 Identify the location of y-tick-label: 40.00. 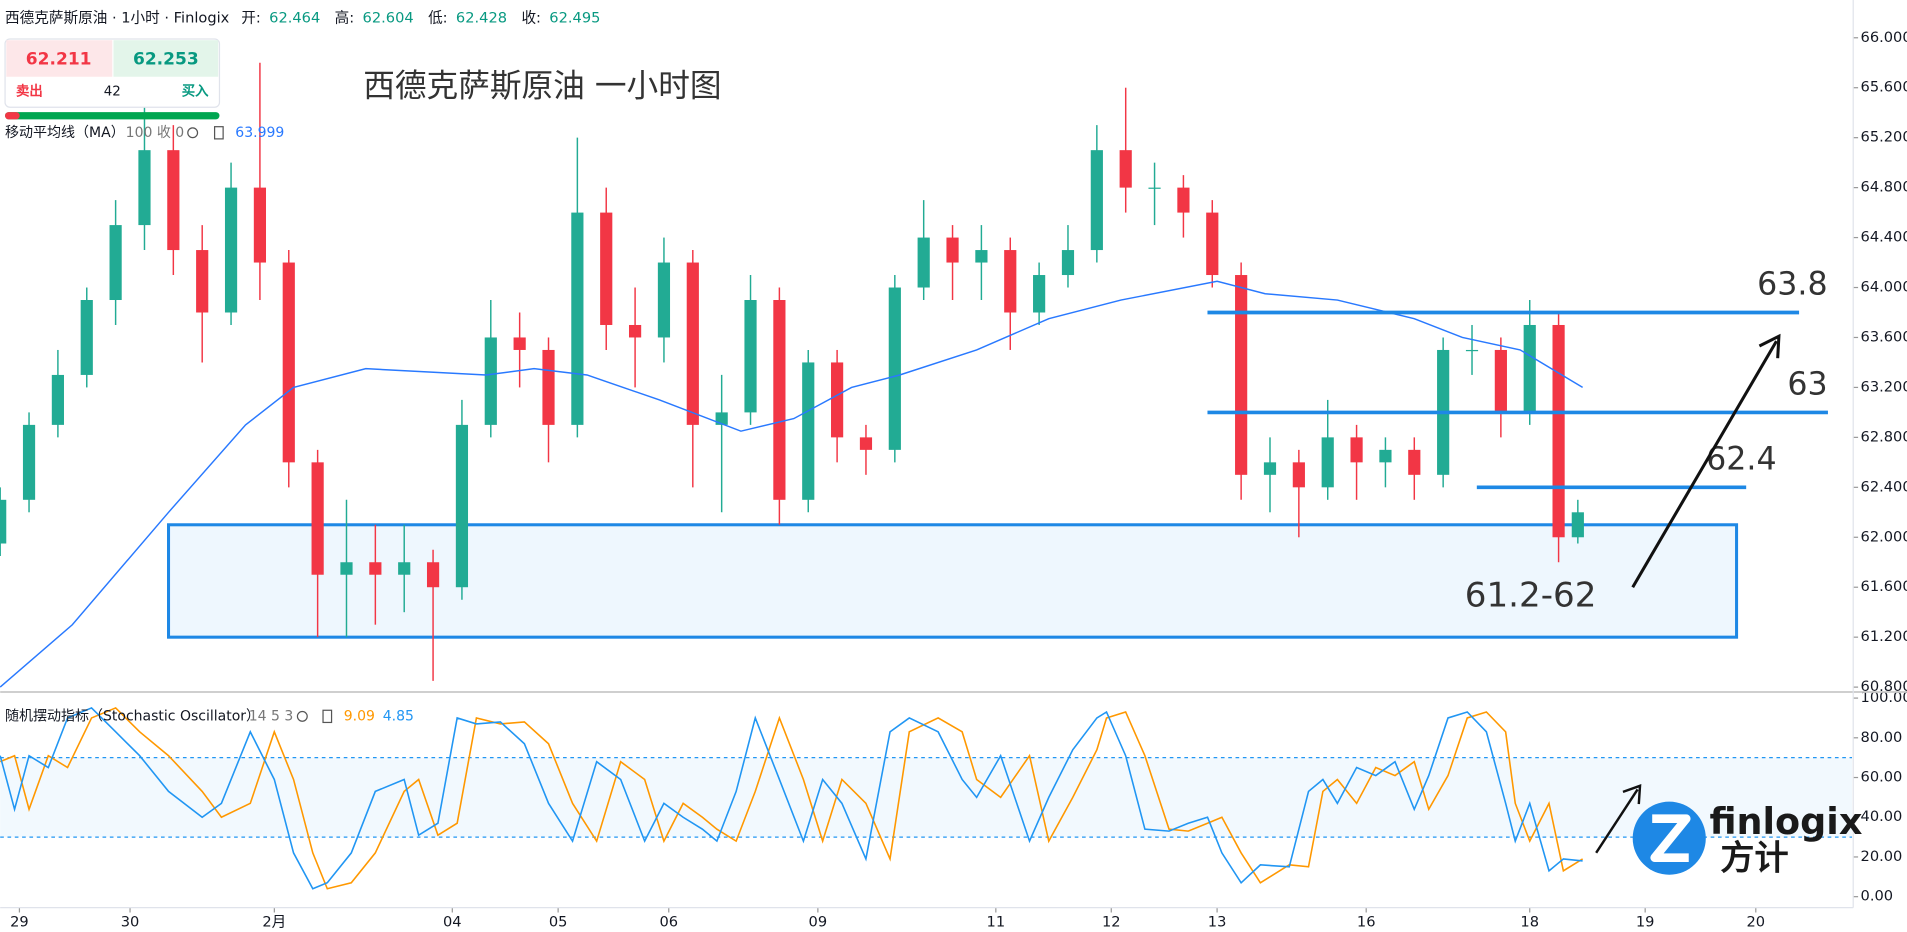
(1882, 816).